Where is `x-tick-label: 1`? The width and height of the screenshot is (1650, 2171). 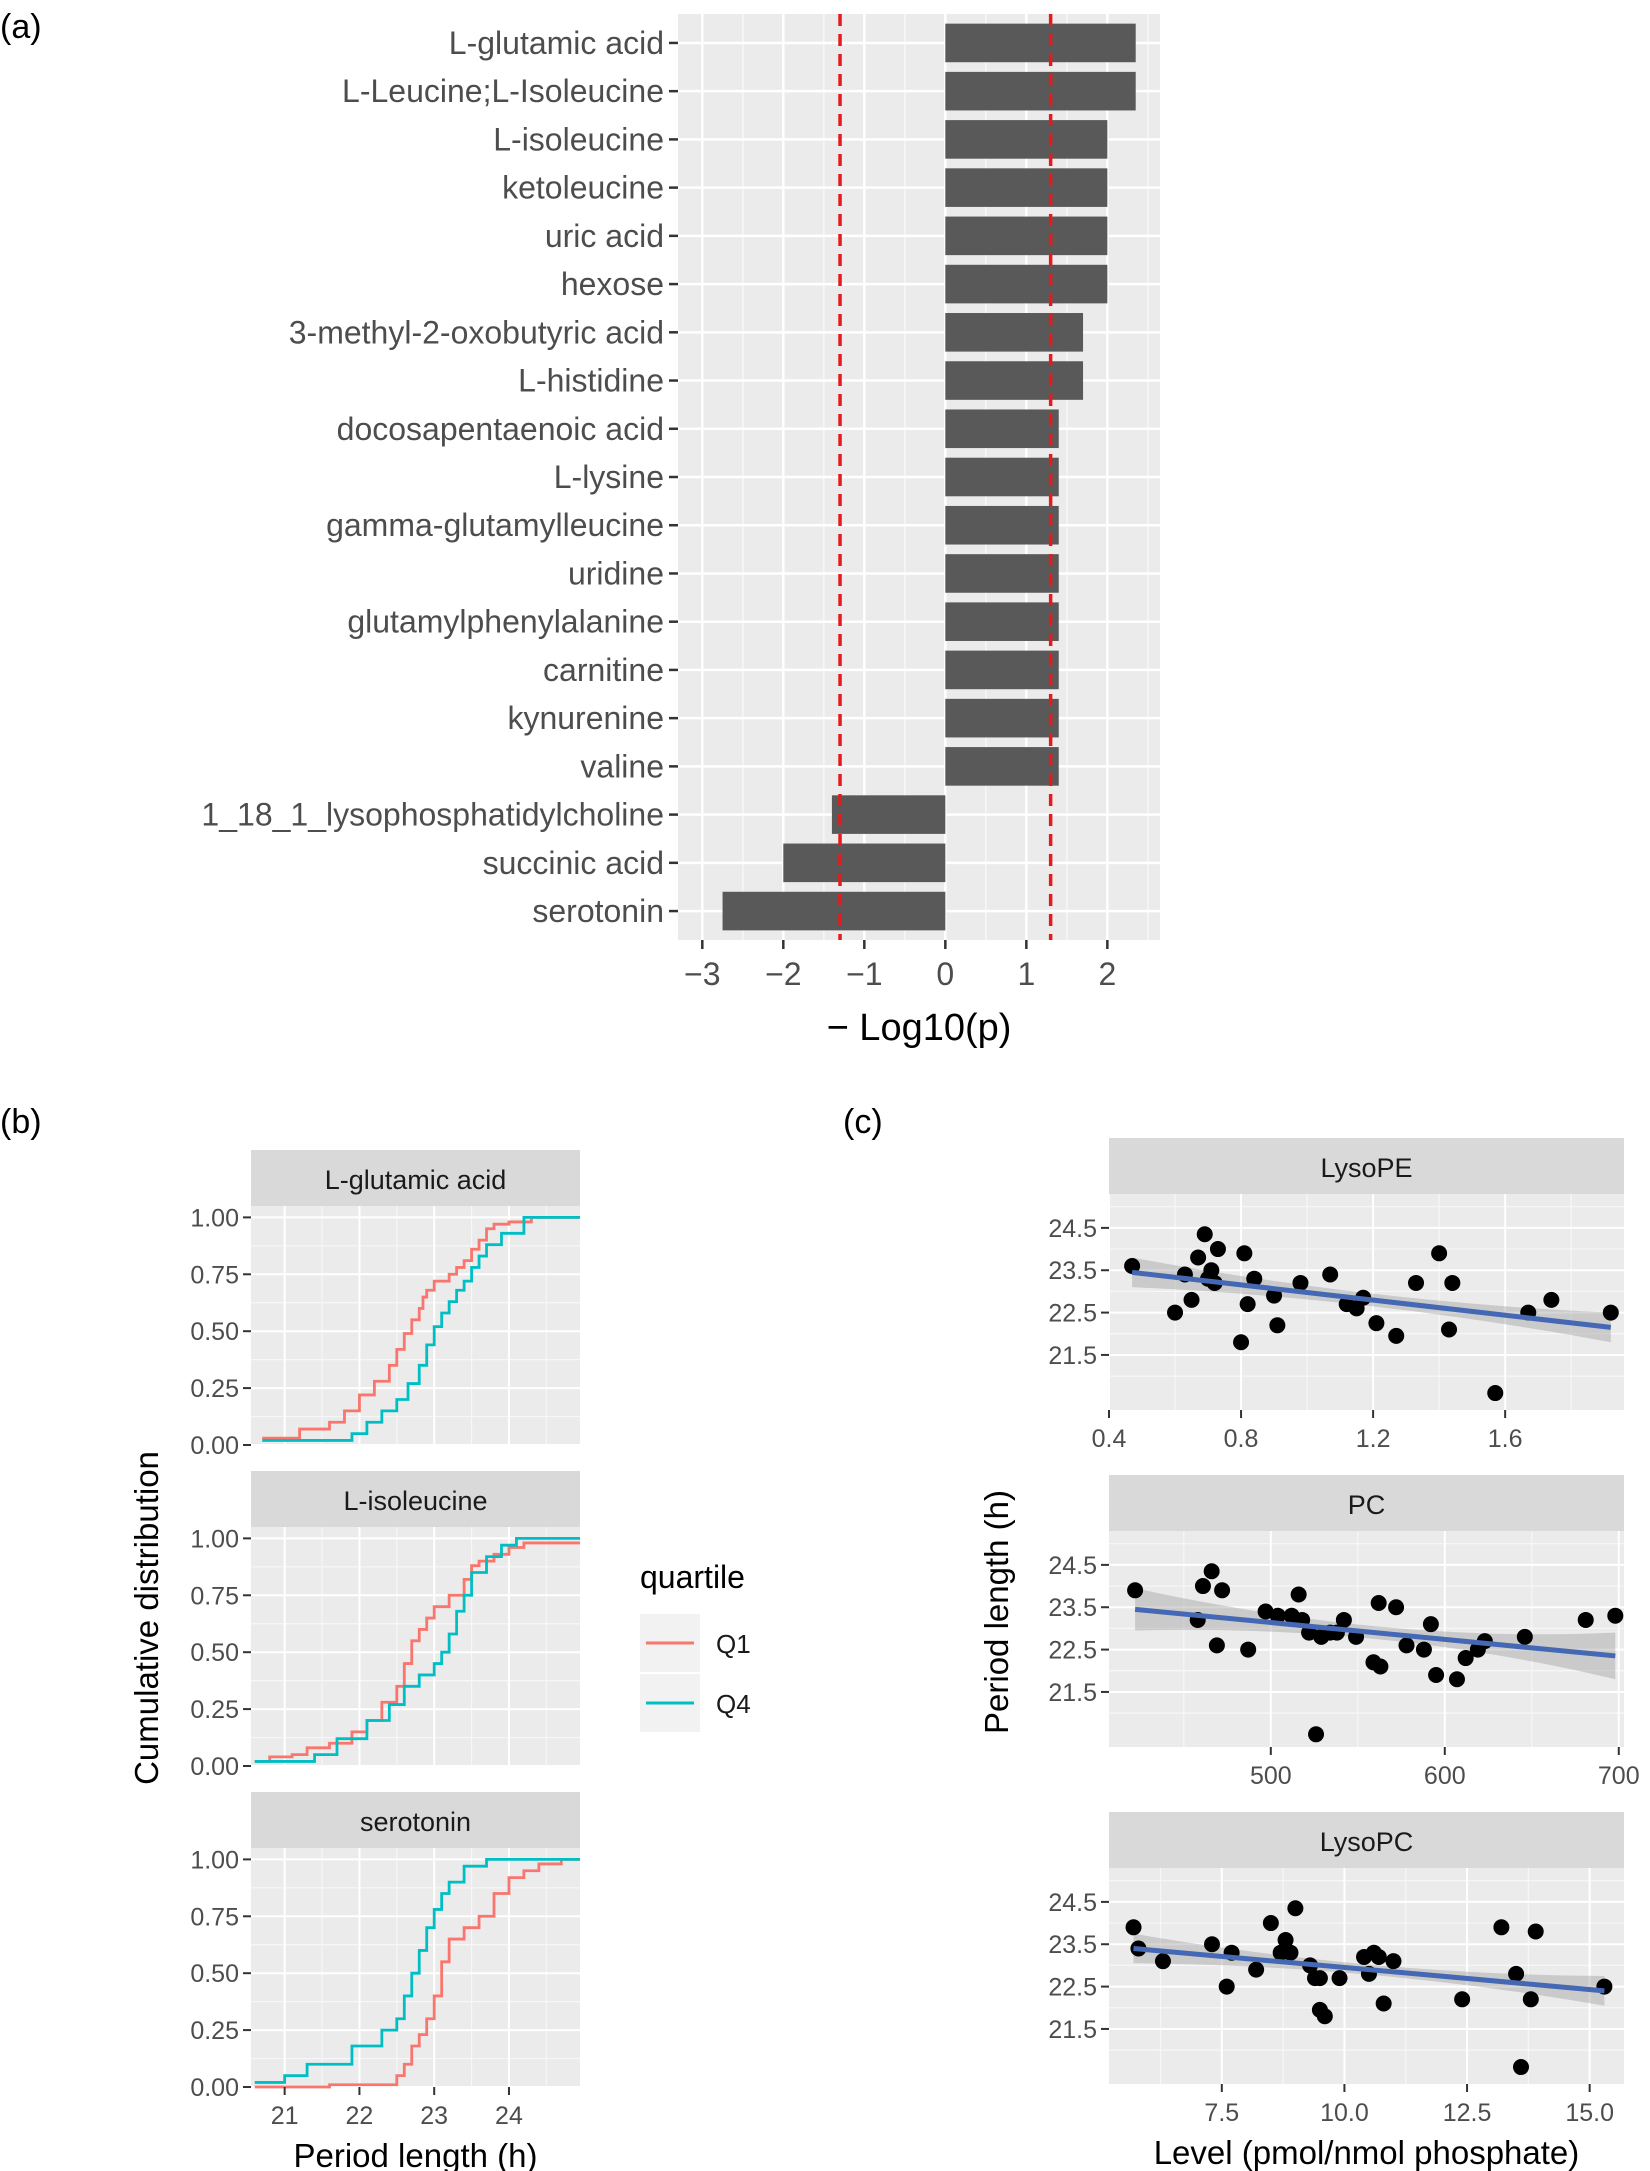 x-tick-label: 1 is located at coordinates (1026, 974).